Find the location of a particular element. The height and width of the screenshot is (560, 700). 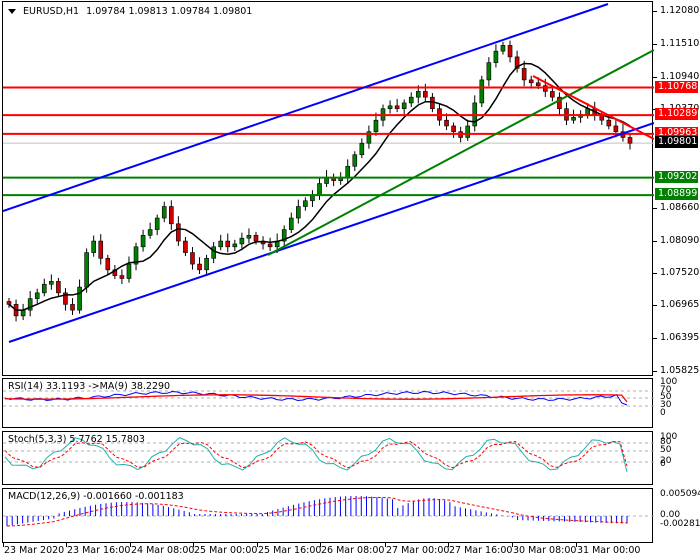

macd-pane: MACD(12,26,9) -0.001660 -0.001183 is located at coordinates (328, 515).